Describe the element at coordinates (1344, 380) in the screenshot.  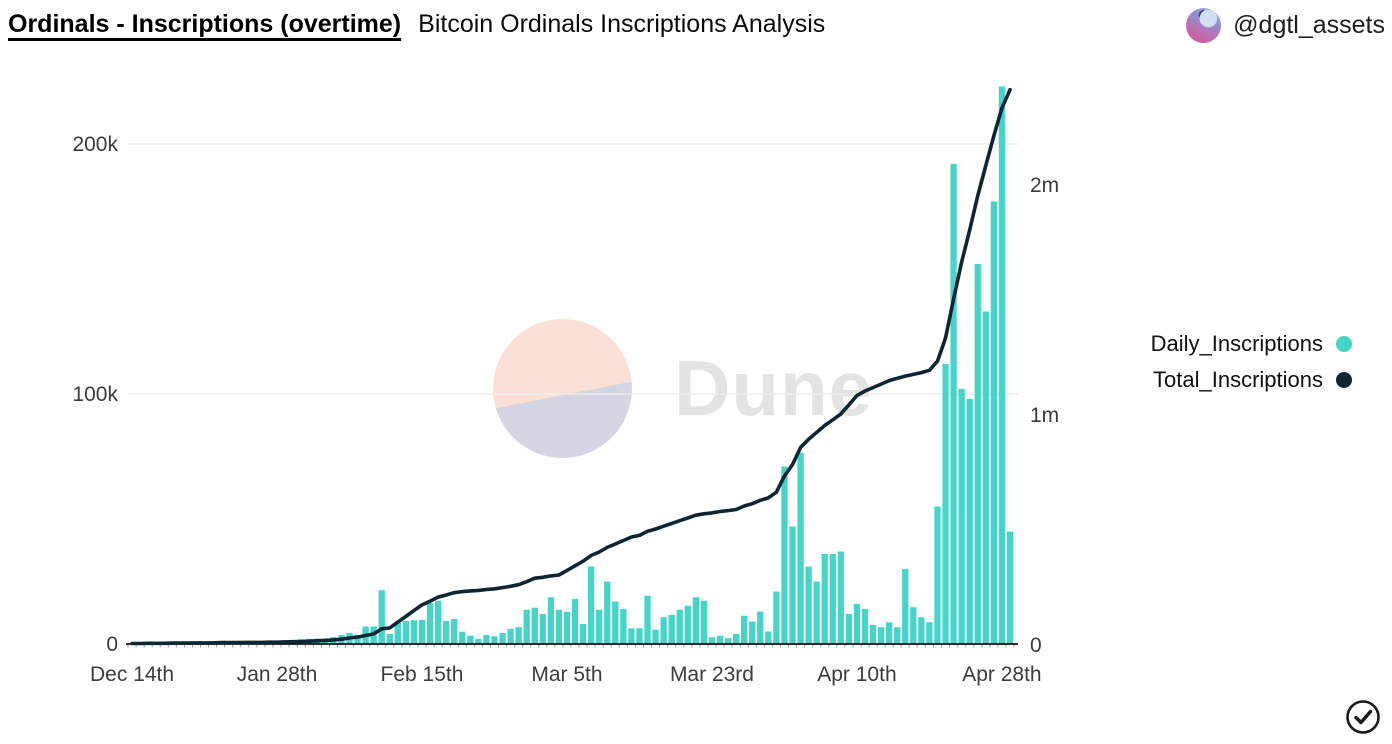
I see `legend-dot-total-icon` at that location.